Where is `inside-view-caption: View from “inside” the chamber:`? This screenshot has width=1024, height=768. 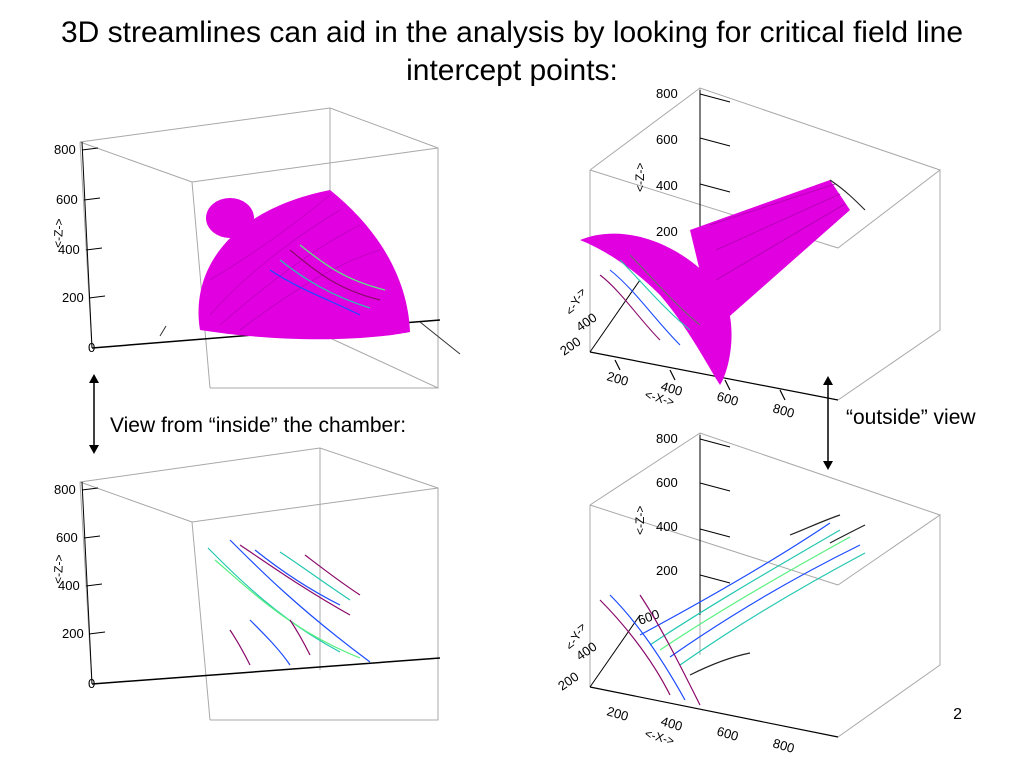
inside-view-caption: View from “inside” the chamber: is located at coordinates (258, 425).